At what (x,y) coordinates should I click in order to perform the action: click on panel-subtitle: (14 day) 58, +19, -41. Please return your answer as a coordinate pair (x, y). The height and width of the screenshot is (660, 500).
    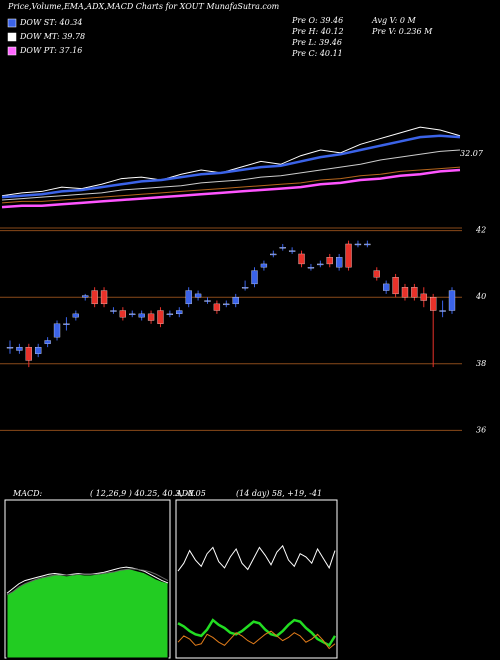
    Looking at the image, I should click on (279, 493).